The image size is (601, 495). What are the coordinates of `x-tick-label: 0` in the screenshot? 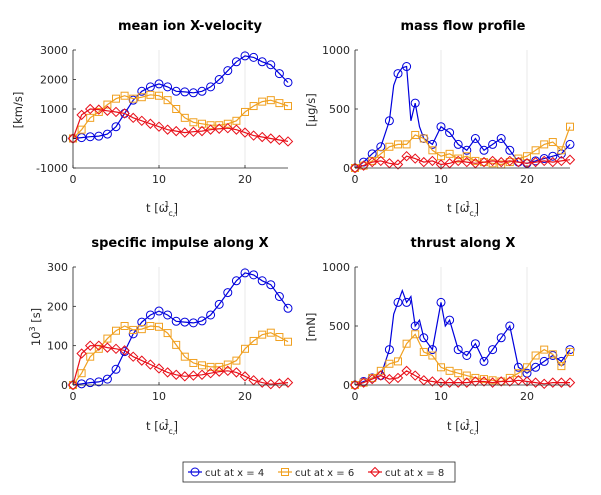 It's located at (73, 396).